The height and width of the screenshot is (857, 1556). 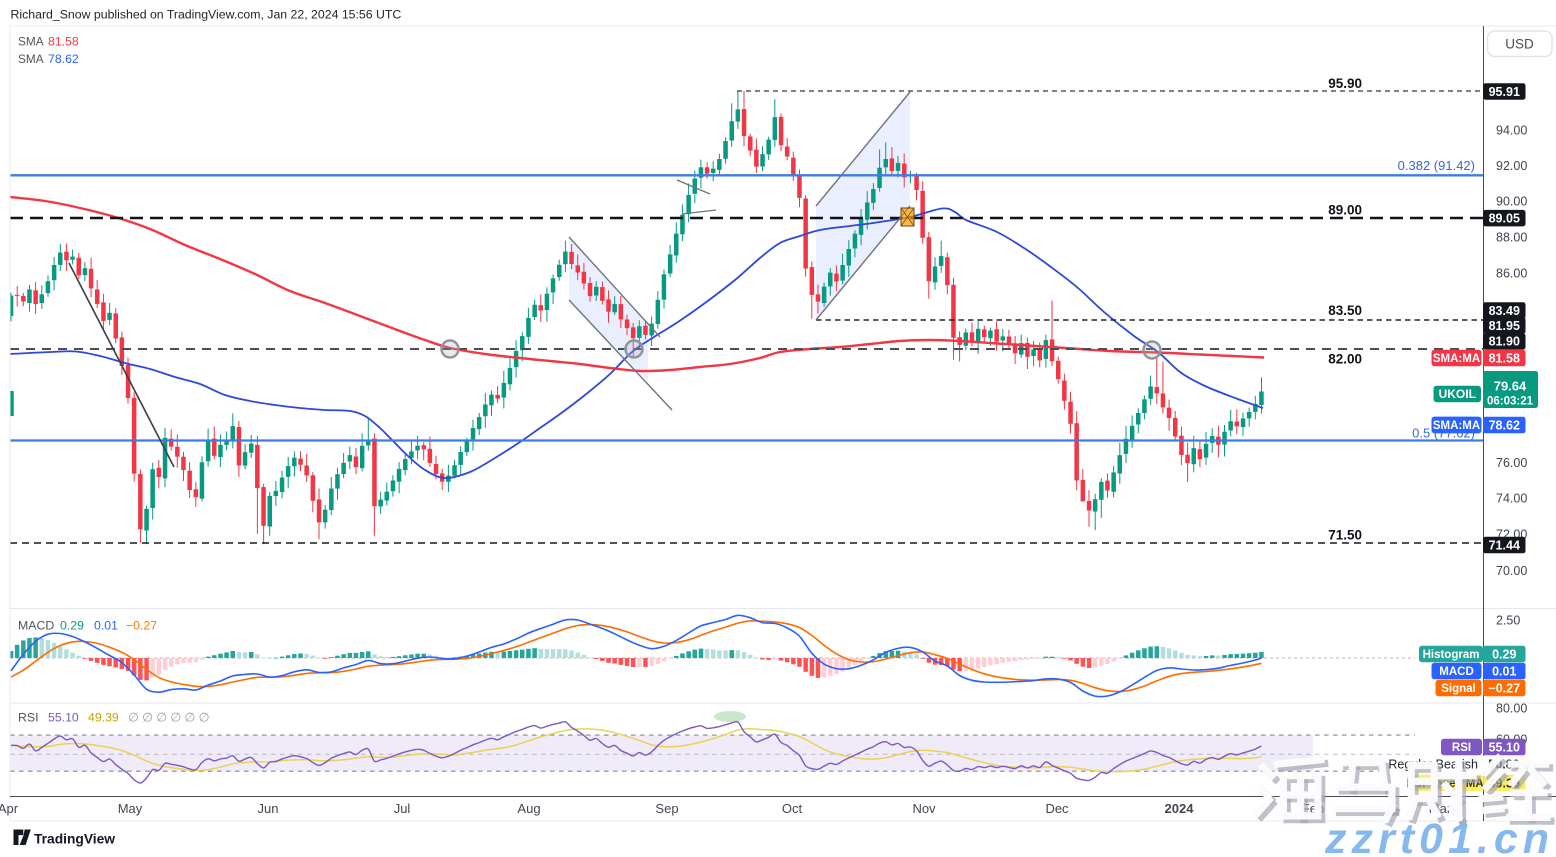 What do you see at coordinates (74, 839) in the screenshot?
I see `svg-text: TradingView` at bounding box center [74, 839].